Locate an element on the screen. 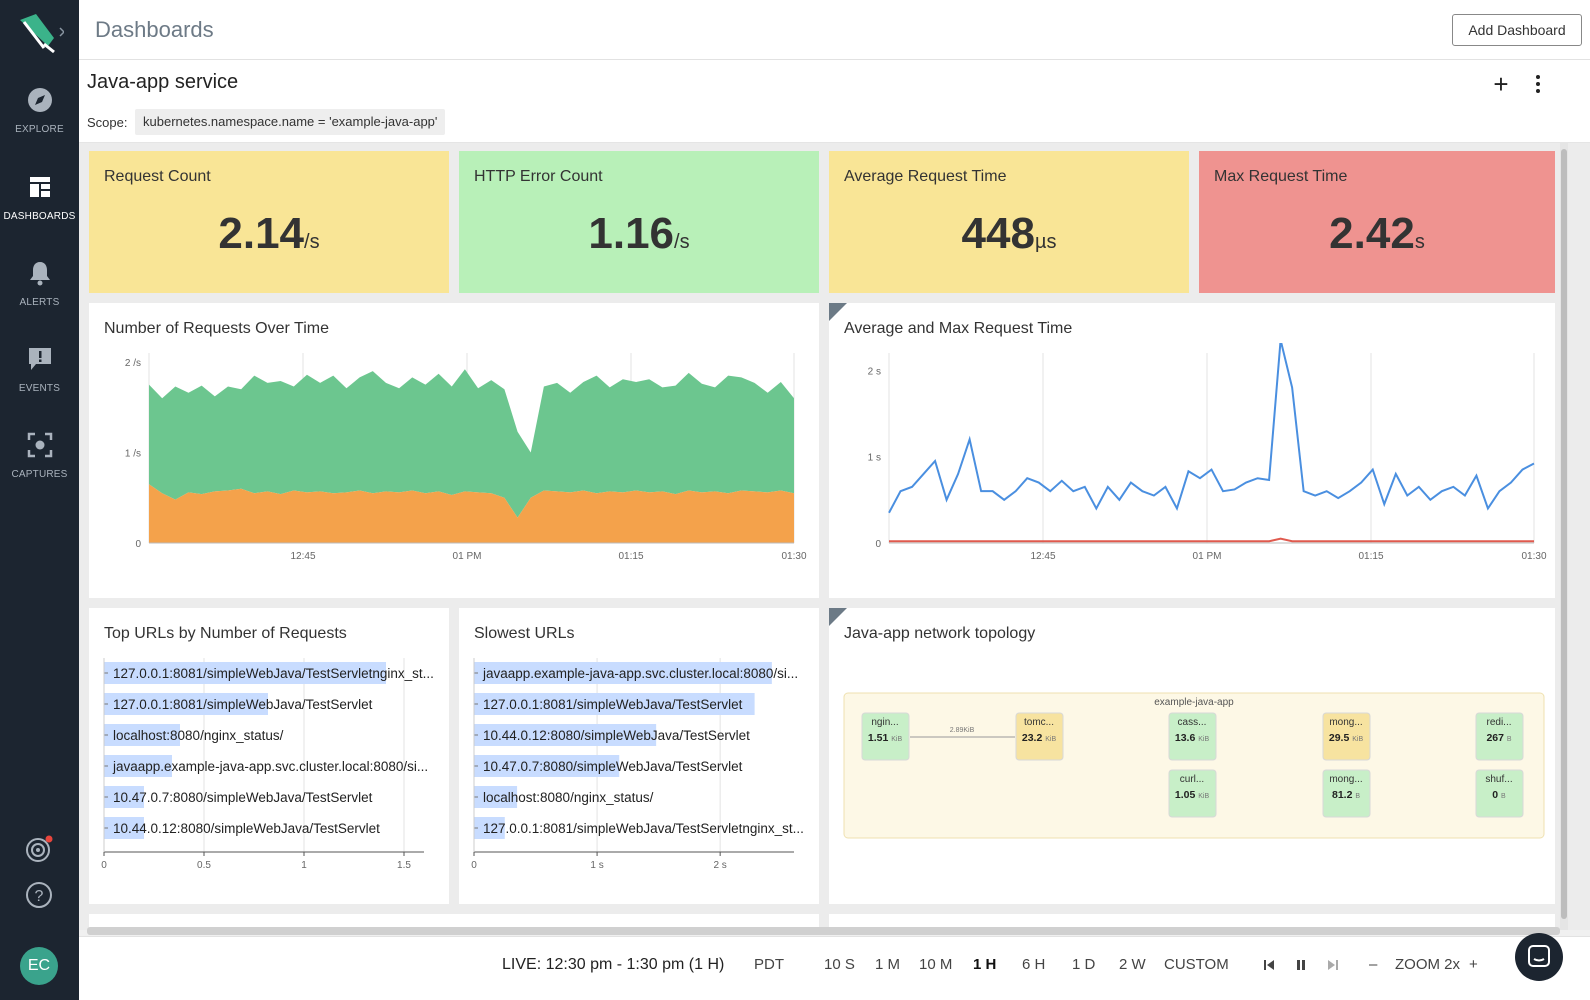 This screenshot has width=1590, height=1000. capture-icon is located at coordinates (39, 445).